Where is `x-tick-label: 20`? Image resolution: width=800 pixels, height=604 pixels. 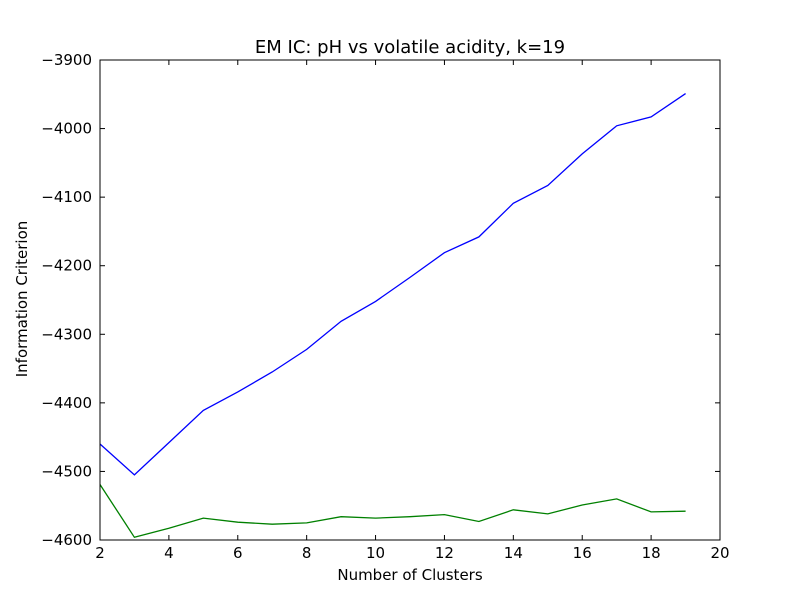 x-tick-label: 20 is located at coordinates (719, 553).